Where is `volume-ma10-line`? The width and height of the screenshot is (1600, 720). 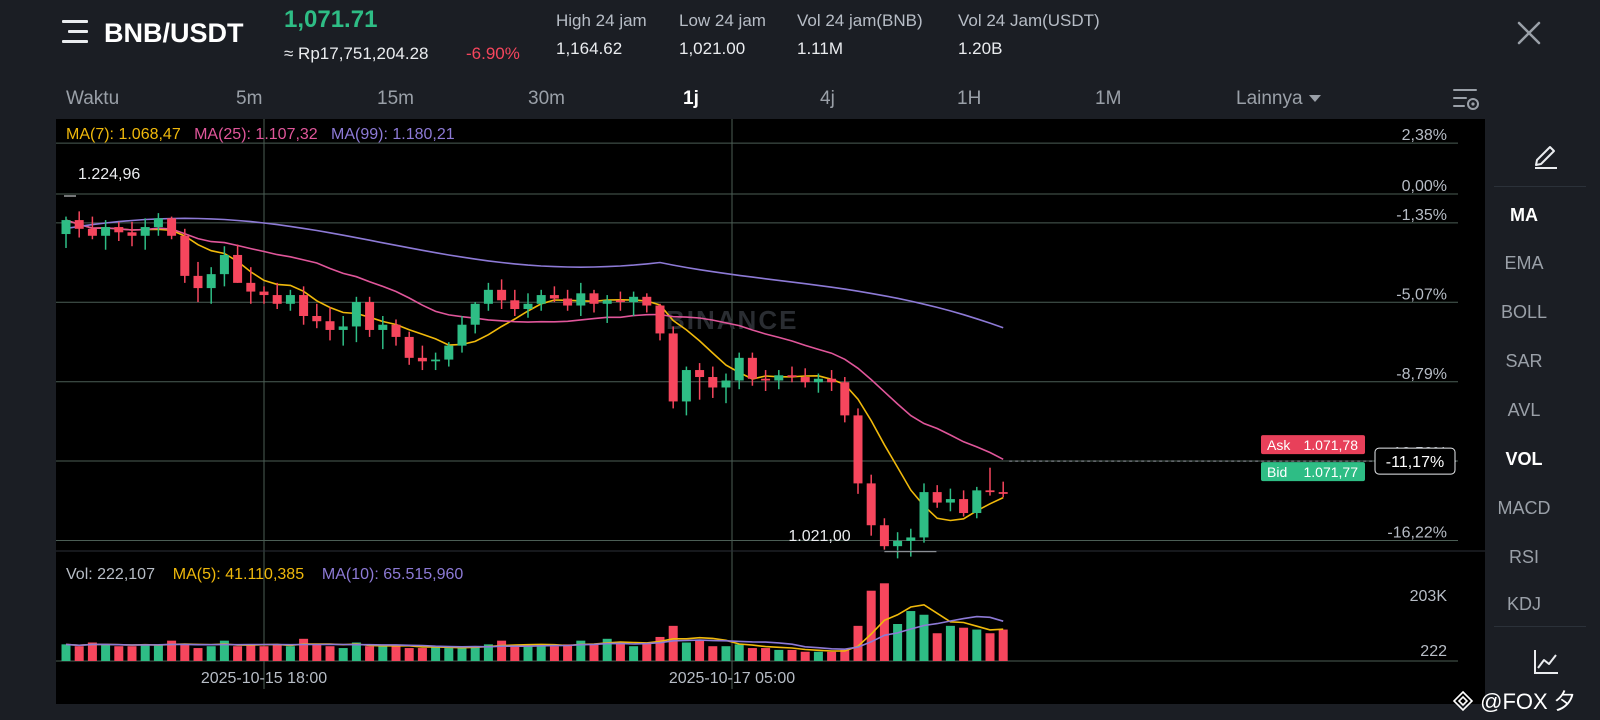 volume-ma10-line is located at coordinates (534, 633).